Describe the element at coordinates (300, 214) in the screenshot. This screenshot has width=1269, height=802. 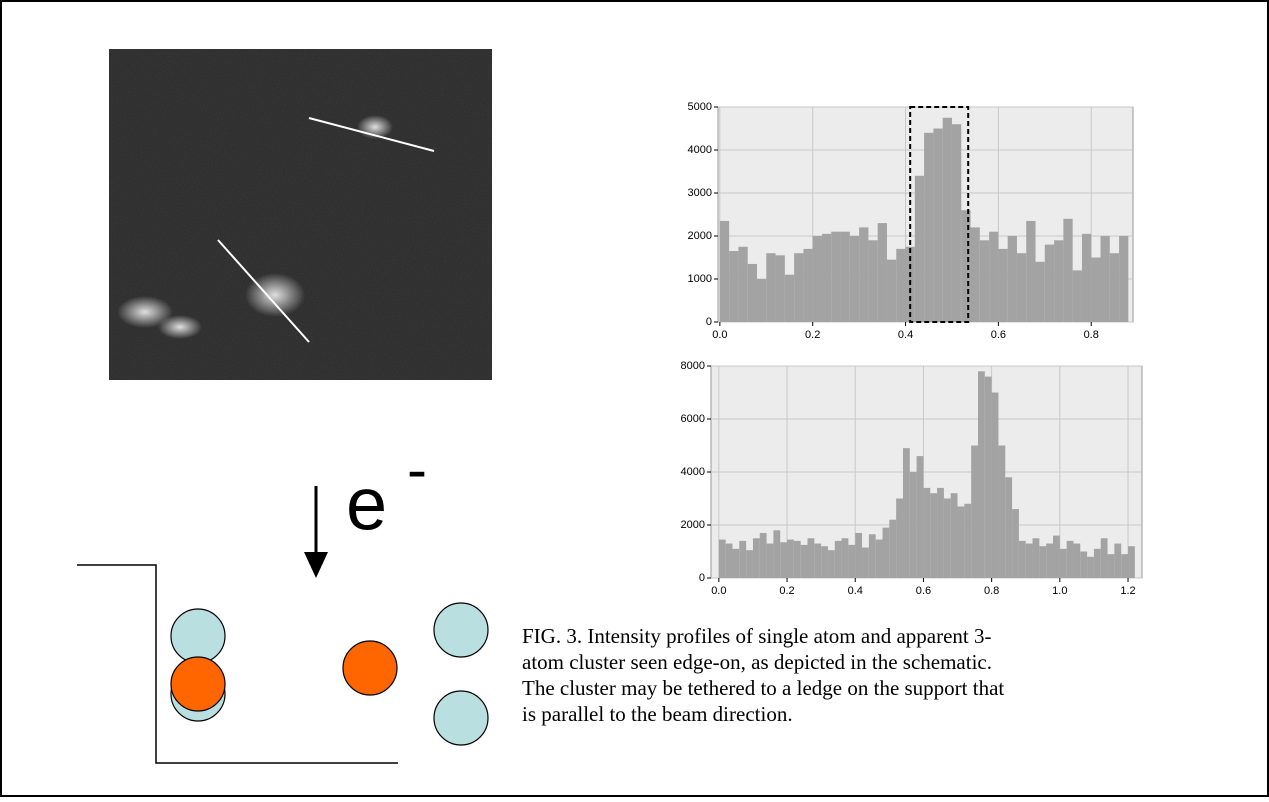
I see `micrograph` at that location.